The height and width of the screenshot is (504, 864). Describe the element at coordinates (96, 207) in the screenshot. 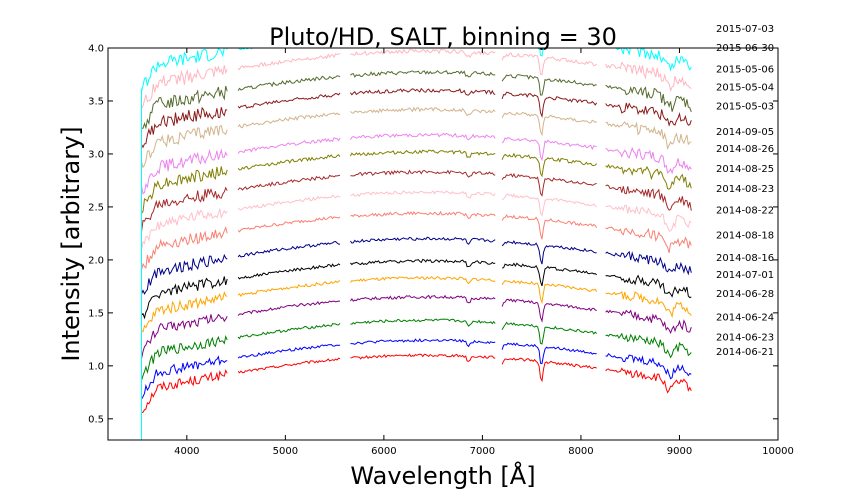

I see `y-tick-label: 2.5` at that location.